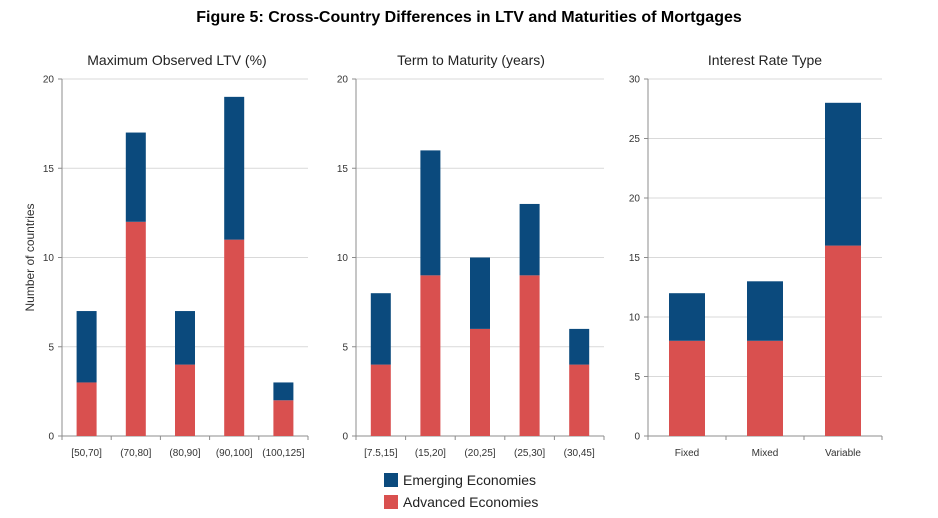  I want to click on y-tick-label: 25, so click(635, 139).